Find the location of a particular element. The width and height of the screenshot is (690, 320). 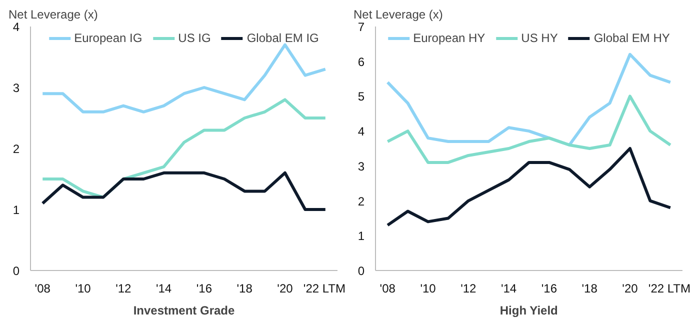

x-axis-title: Investment Grade is located at coordinates (184, 311).